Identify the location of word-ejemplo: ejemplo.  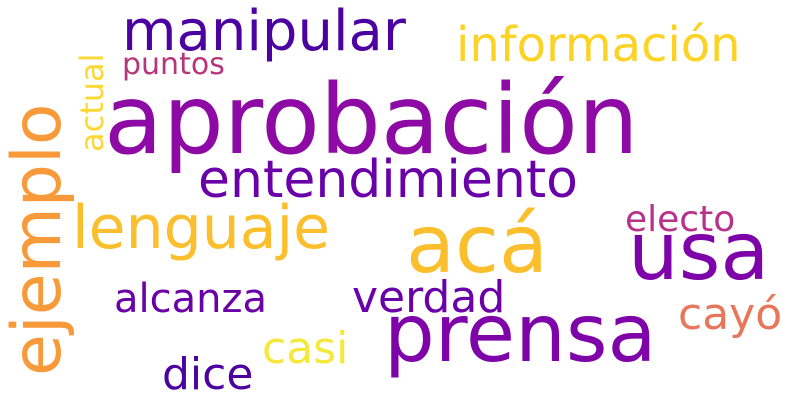
(38, 239).